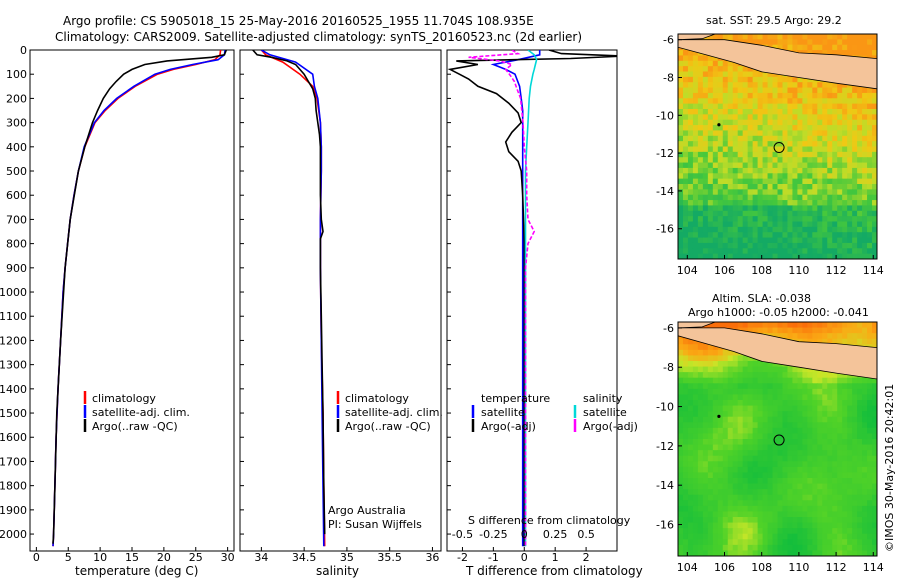 The width and height of the screenshot is (900, 580). What do you see at coordinates (779, 440) in the screenshot?
I see `argo-position-marker` at bounding box center [779, 440].